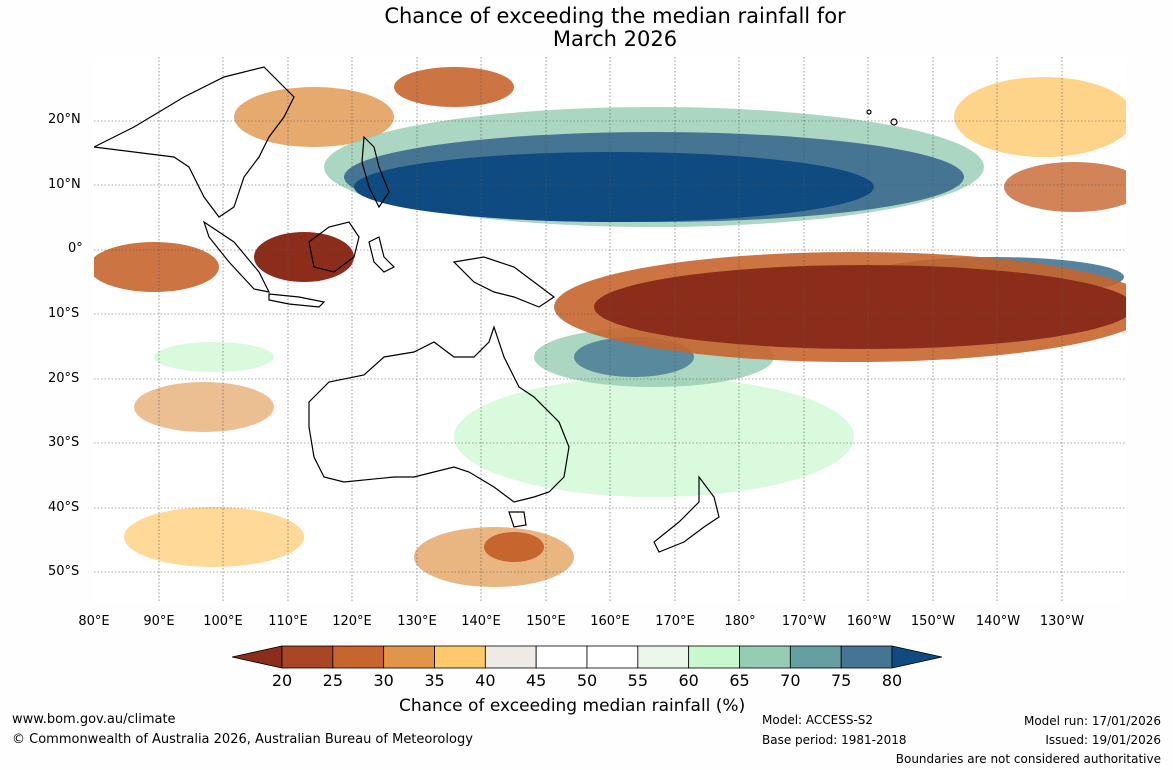  I want to click on lon-label: 140°E, so click(481, 621).